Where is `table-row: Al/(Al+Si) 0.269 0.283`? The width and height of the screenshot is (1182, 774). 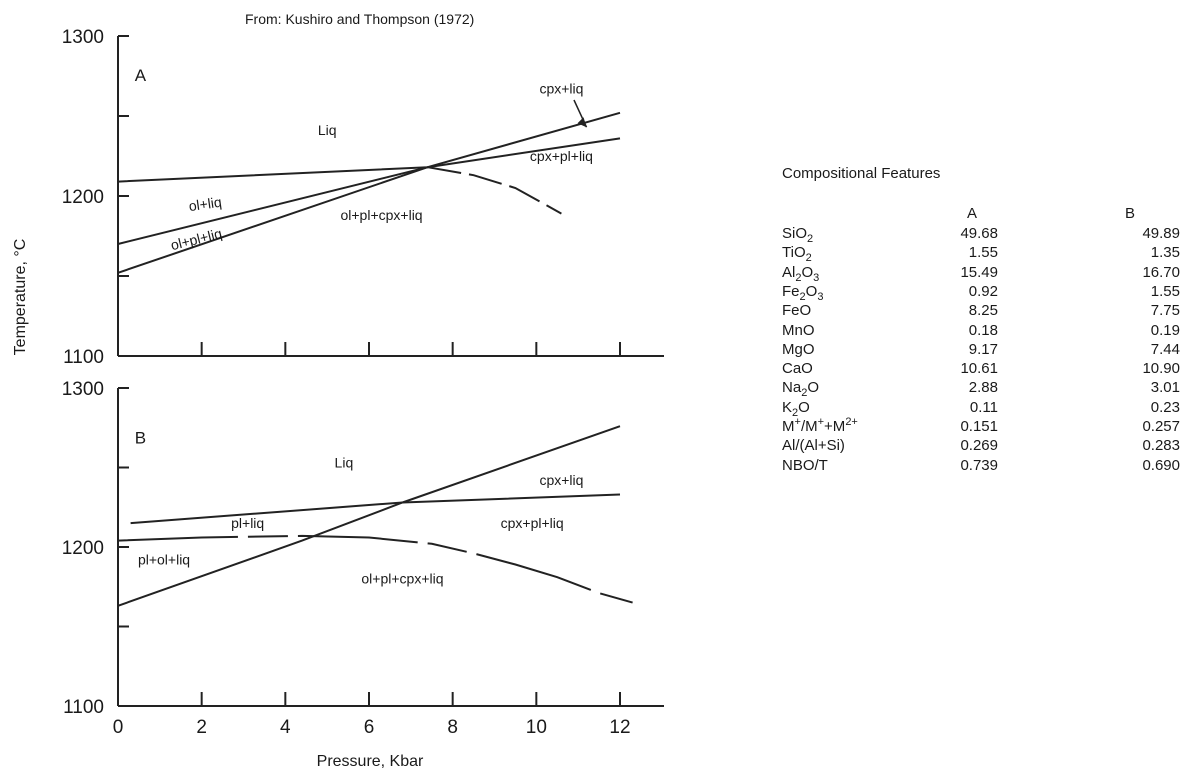
table-row: Al/(Al+Si) 0.269 0.283 is located at coordinates (982, 447).